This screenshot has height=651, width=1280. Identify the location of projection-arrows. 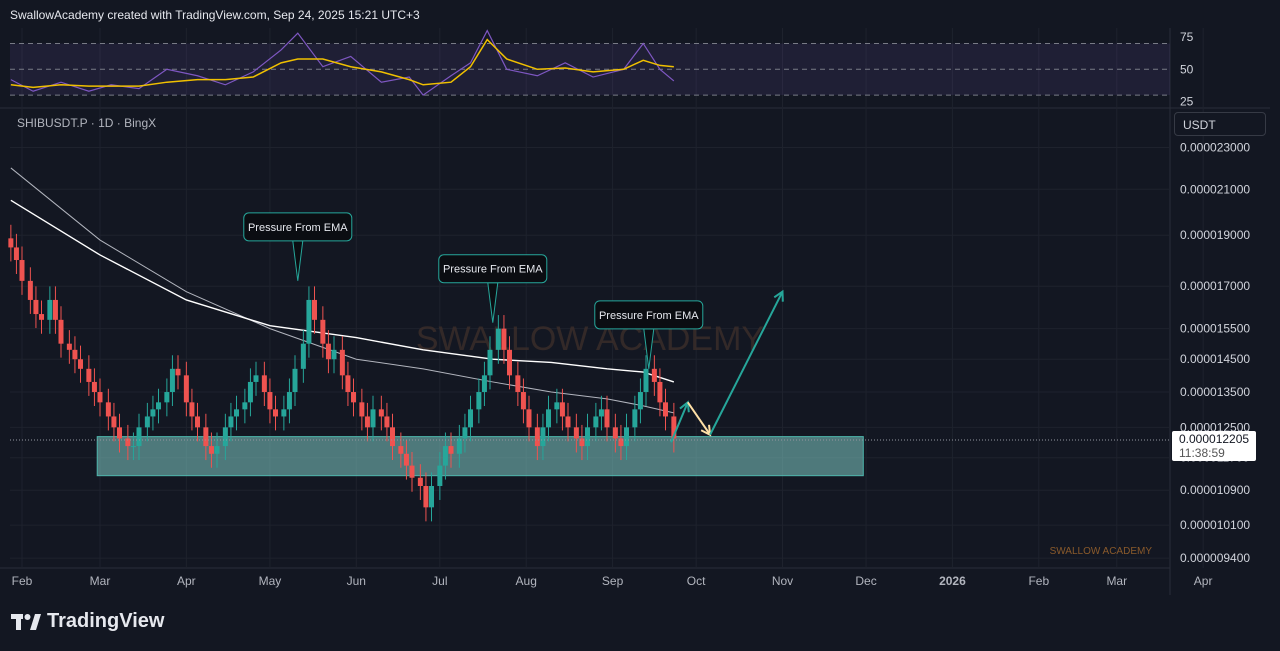
(727, 366).